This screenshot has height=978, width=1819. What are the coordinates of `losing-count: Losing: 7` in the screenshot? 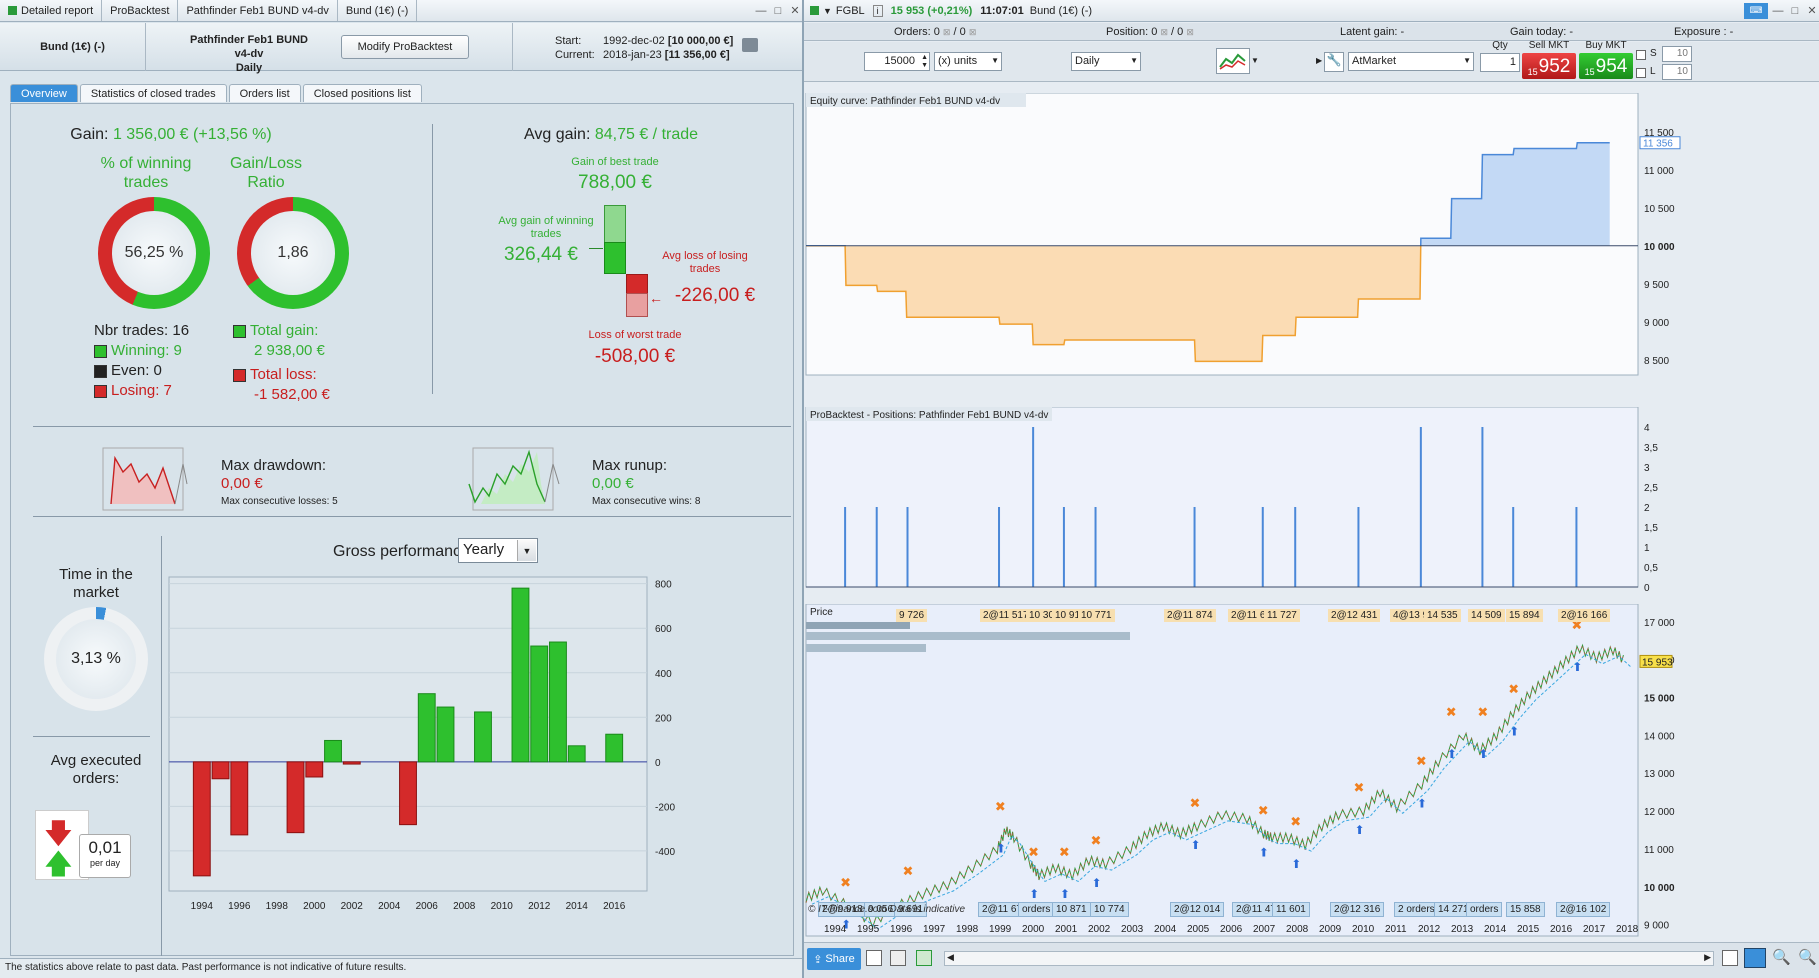 It's located at (141, 390).